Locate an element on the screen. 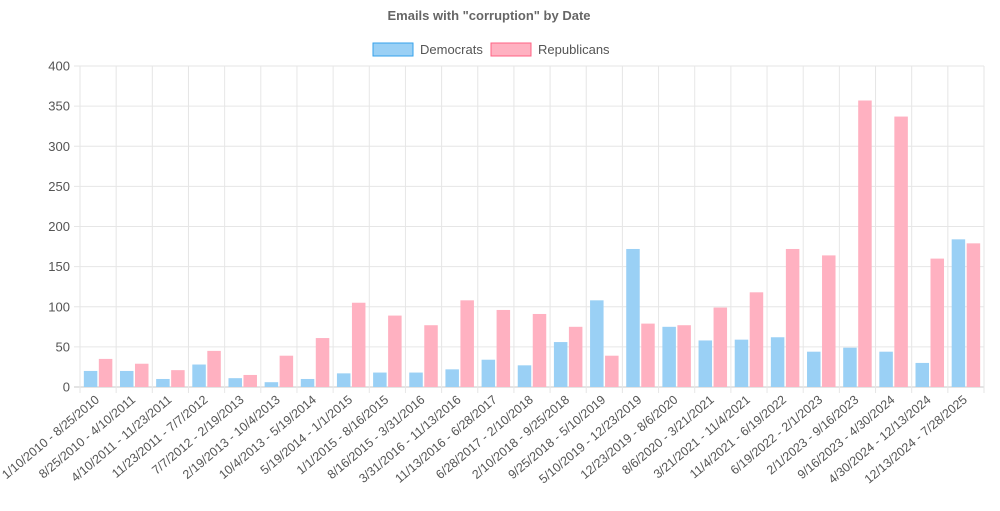  legend-item-democrats: Democrats is located at coordinates (427, 49).